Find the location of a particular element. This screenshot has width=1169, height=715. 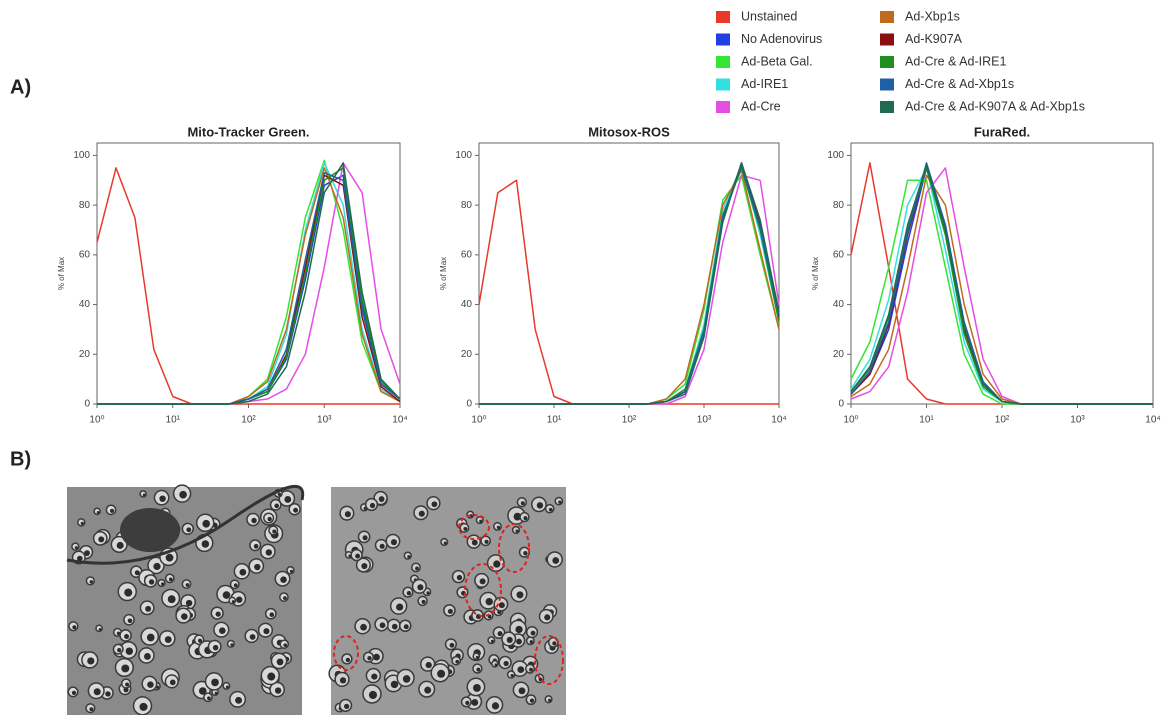

legend-label: No Adenovirus is located at coordinates (781, 39).